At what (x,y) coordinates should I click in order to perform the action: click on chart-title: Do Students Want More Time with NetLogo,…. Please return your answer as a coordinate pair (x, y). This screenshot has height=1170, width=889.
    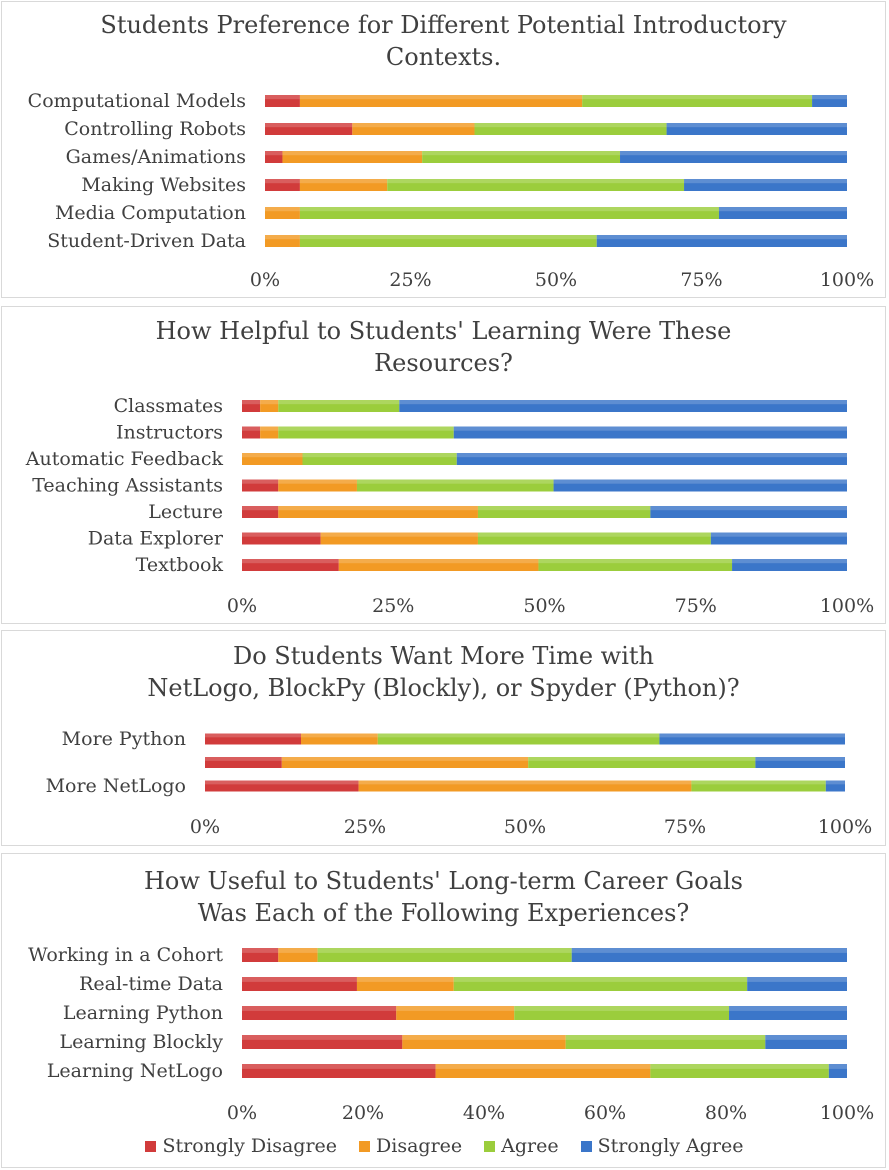
    Looking at the image, I should click on (443, 672).